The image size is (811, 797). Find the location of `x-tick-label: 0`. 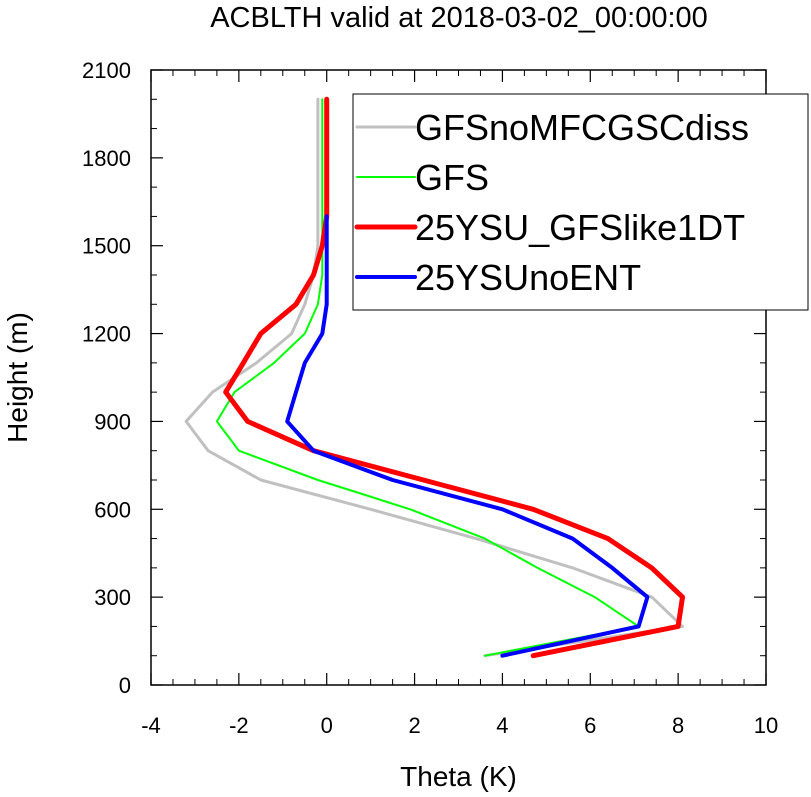

x-tick-label: 0 is located at coordinates (327, 725).